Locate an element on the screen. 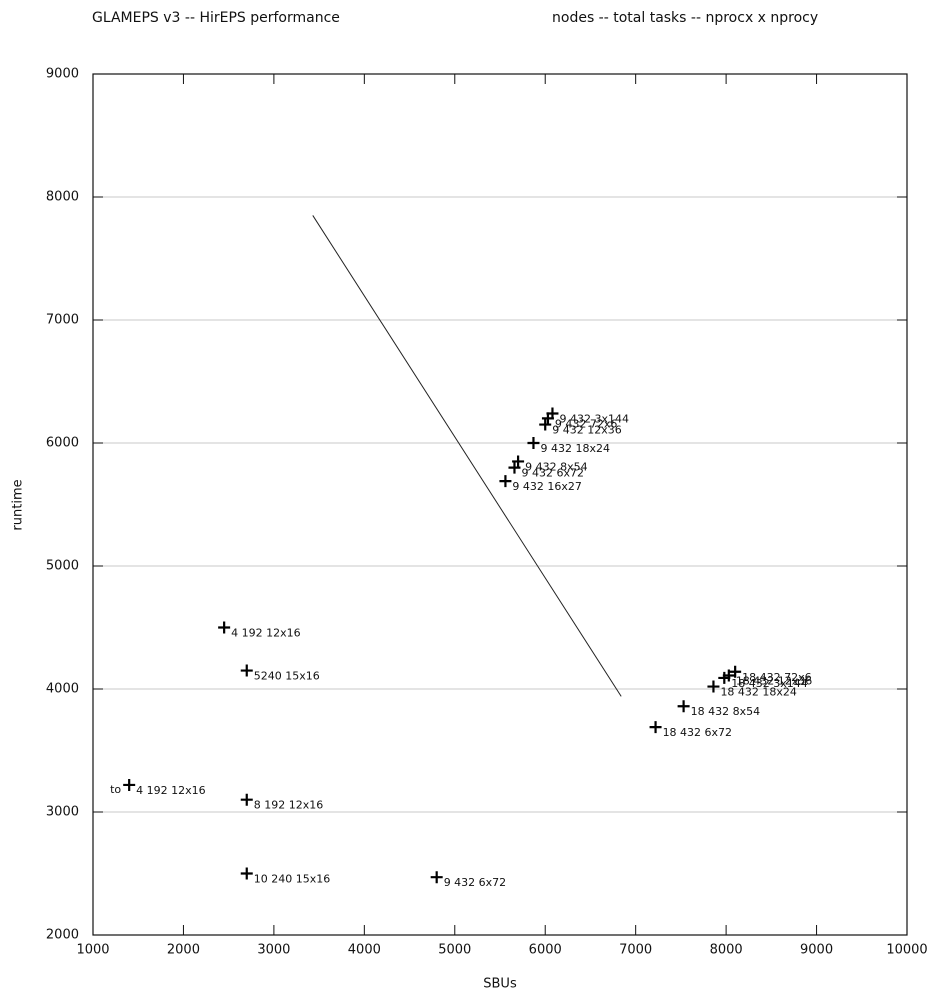 The width and height of the screenshot is (936, 993). y-tick-label: 7000 is located at coordinates (62, 320).